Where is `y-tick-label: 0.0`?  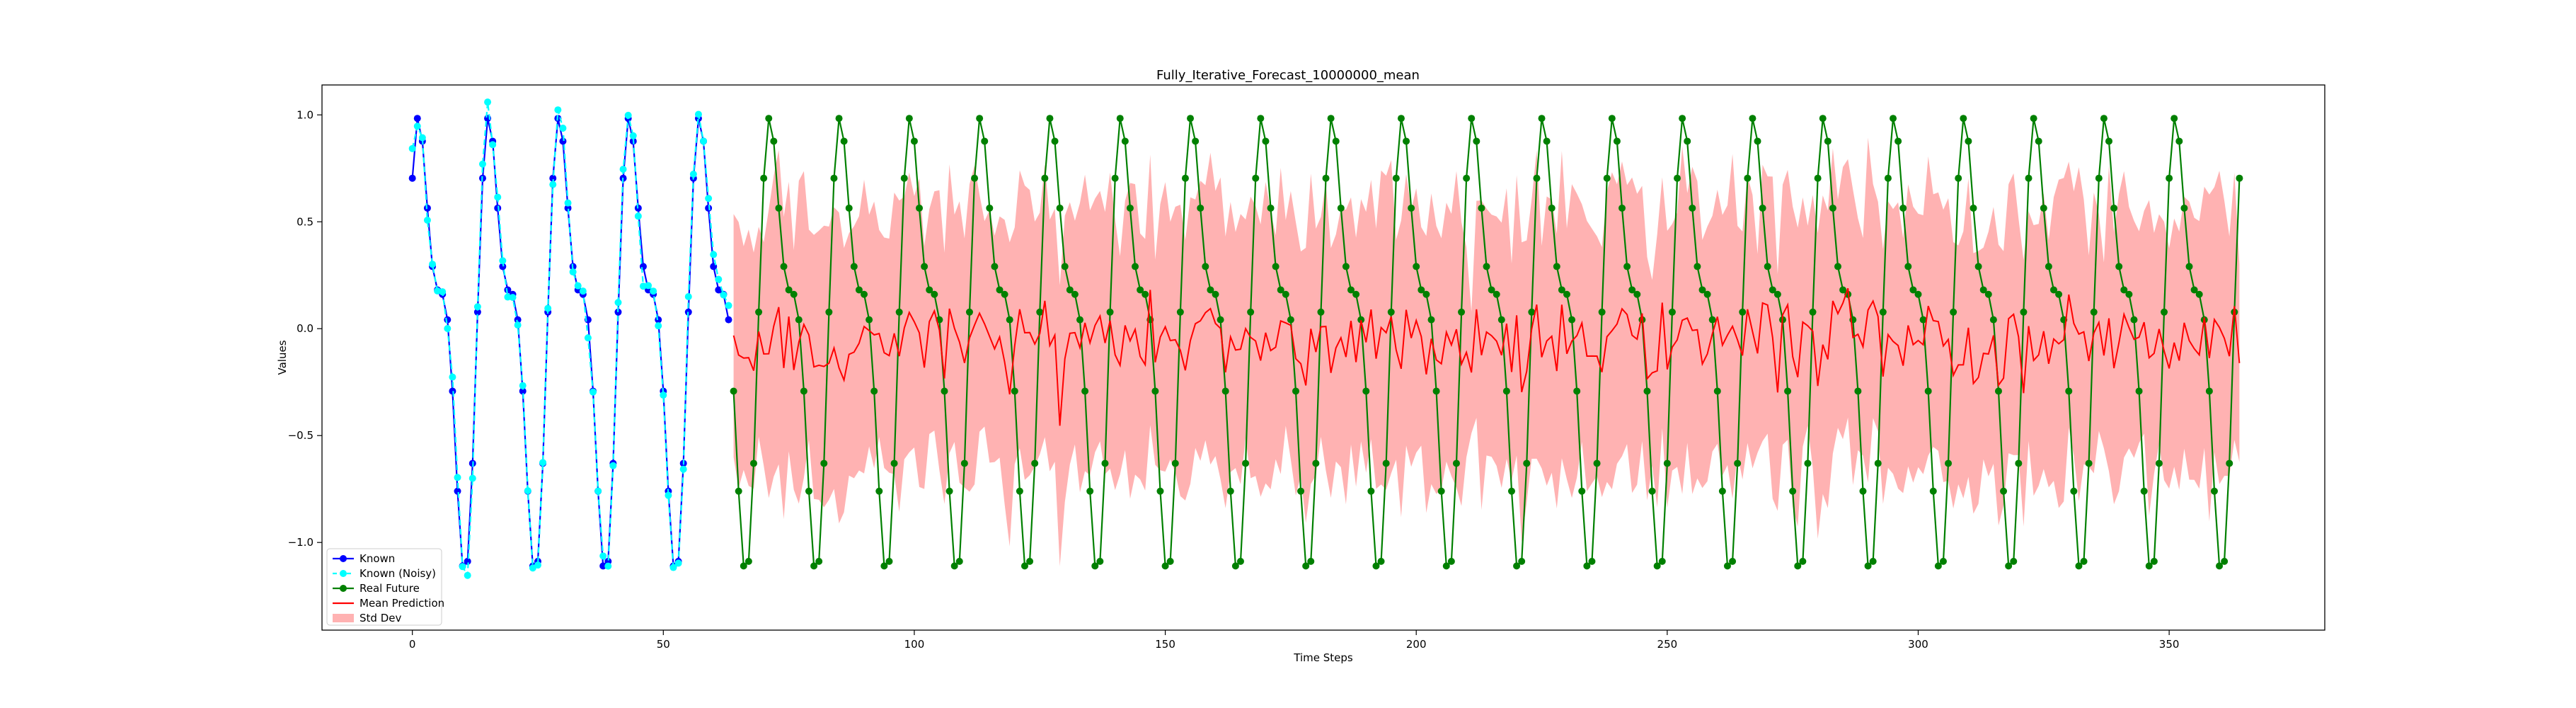
y-tick-label: 0.0 is located at coordinates (306, 328).